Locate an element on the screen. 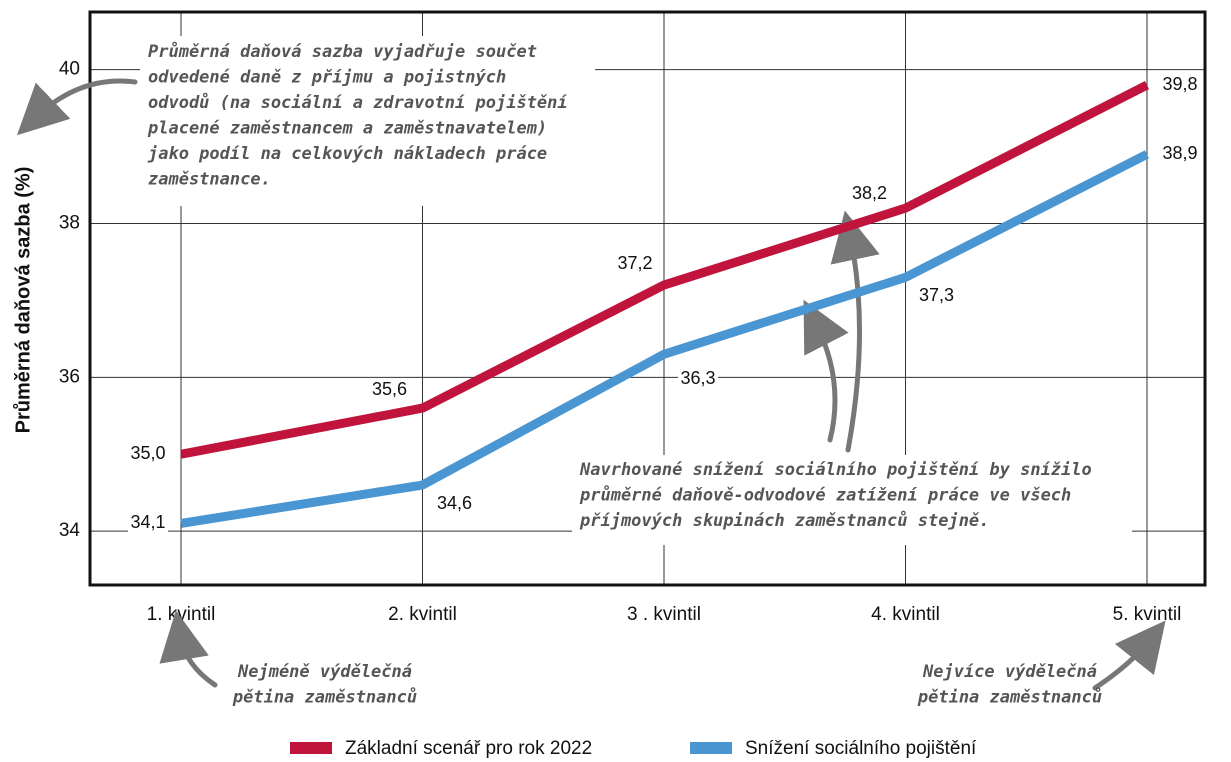 This screenshot has width=1231, height=762. annotation: Průměrná daňová sazba vyjadřuje součet is located at coordinates (342, 51).